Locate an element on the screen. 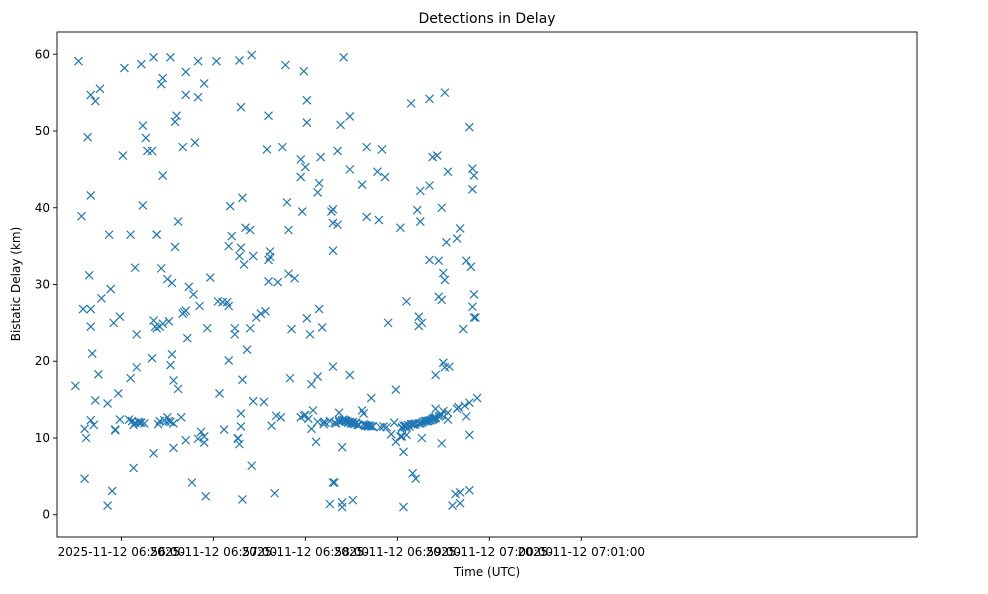 This screenshot has width=988, height=594. x-tick-label: 2025-11-12 06:58:00 is located at coordinates (305, 552).